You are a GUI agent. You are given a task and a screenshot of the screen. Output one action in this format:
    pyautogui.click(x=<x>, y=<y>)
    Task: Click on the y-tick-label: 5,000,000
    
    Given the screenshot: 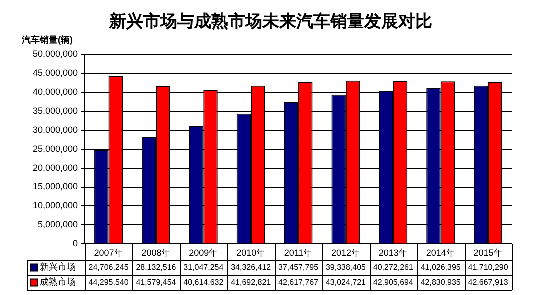 What is the action you would take?
    pyautogui.click(x=58, y=225)
    